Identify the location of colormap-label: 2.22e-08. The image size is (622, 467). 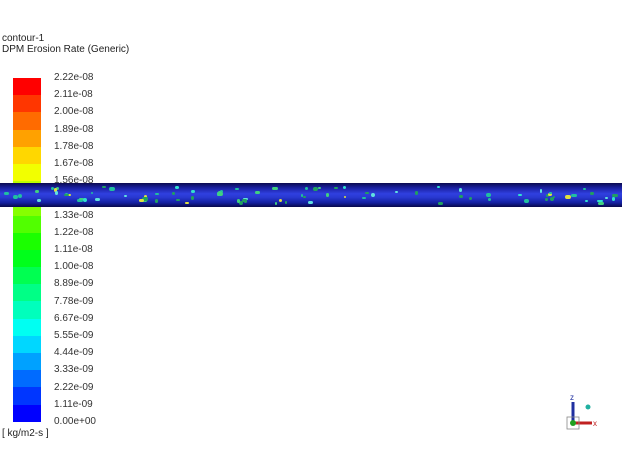
(74, 77).